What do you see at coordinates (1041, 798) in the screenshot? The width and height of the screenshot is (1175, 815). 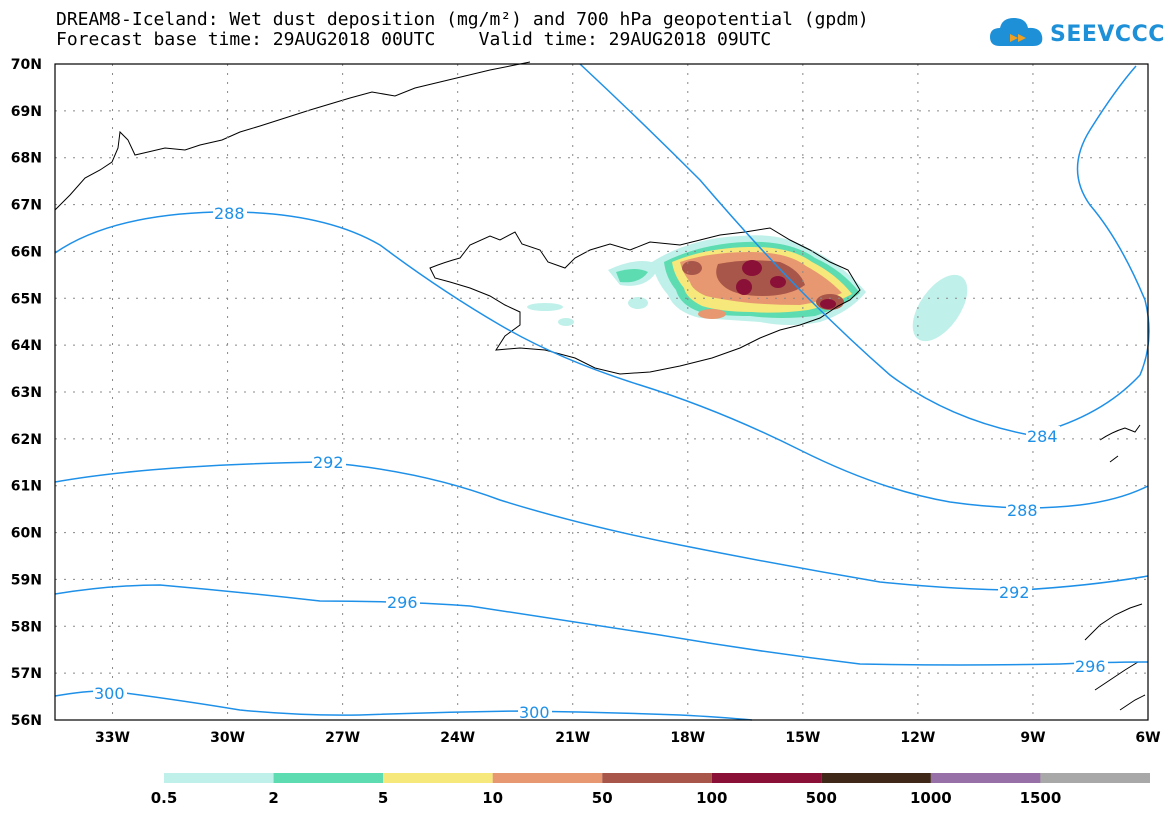 I see `colorbar-tick-label: 1500` at bounding box center [1041, 798].